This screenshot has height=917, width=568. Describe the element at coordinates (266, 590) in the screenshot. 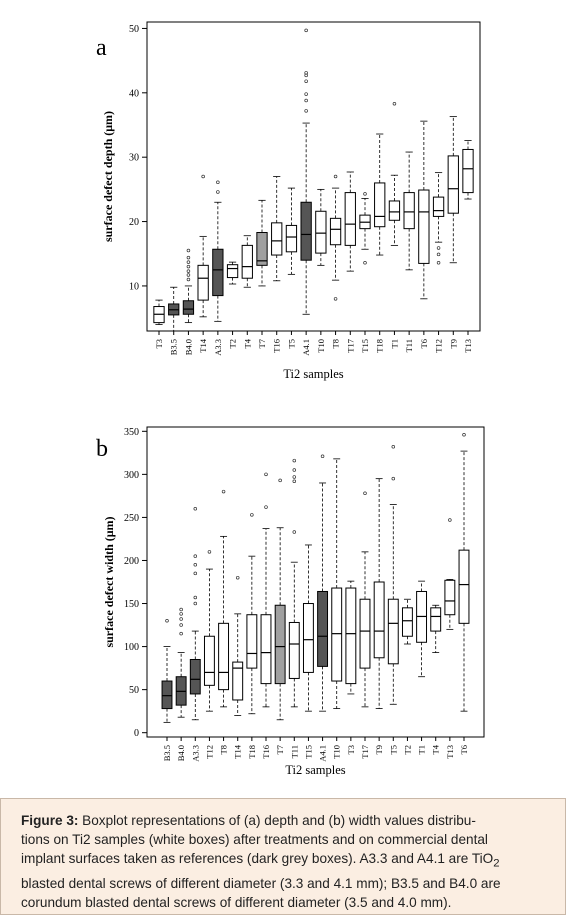

I see `box-t16` at that location.